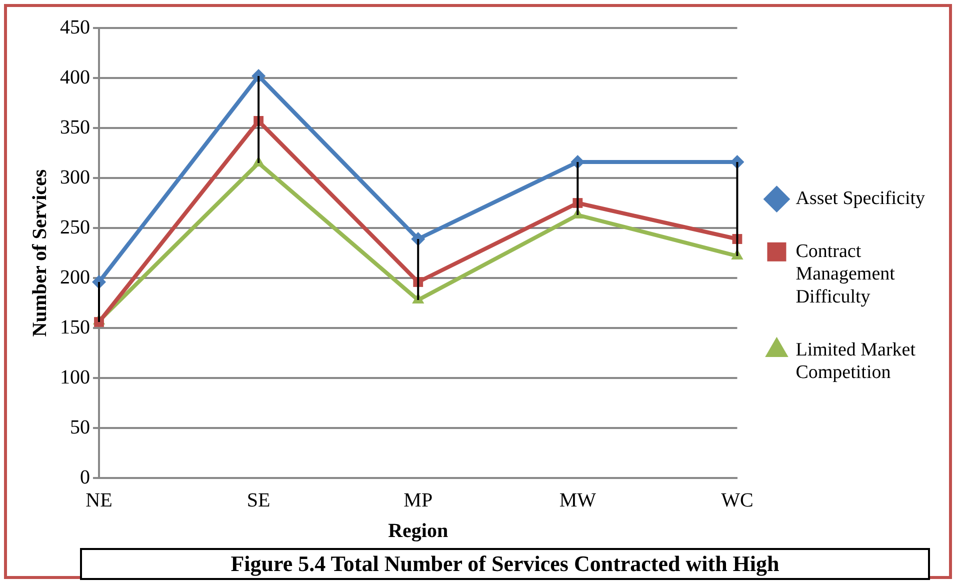 The width and height of the screenshot is (960, 585). I want to click on x-tick-label: NE, so click(99, 500).